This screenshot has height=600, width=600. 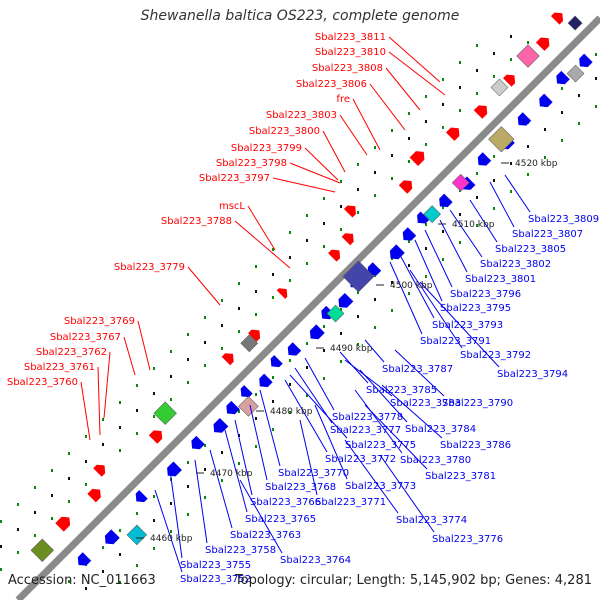 I want to click on reverse-gene-label: Sbal223_3790, so click(x=477, y=403).